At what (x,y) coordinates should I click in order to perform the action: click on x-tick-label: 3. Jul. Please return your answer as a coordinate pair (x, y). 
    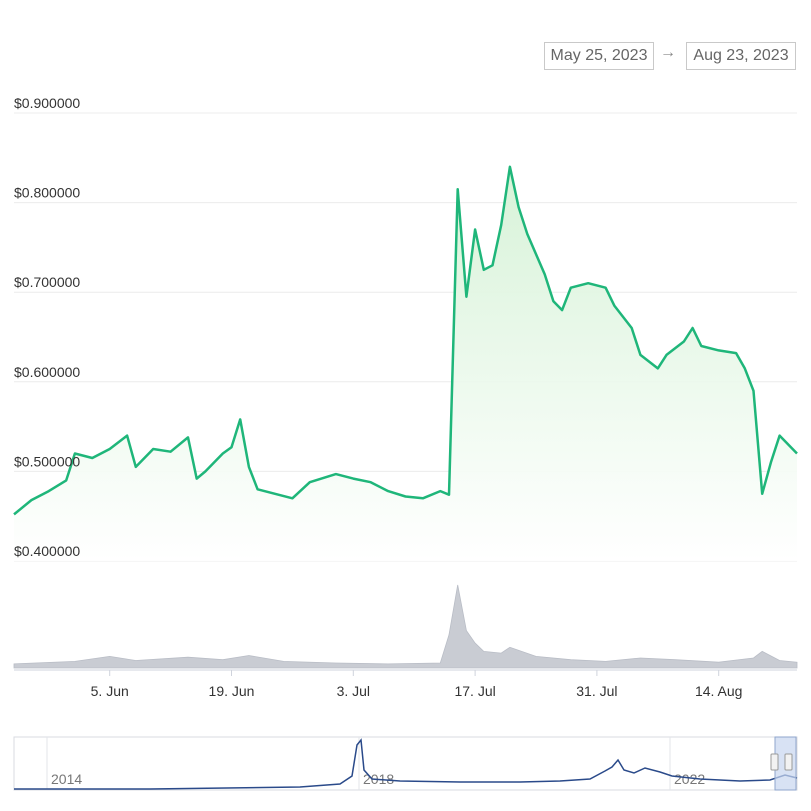
    Looking at the image, I should click on (353, 691).